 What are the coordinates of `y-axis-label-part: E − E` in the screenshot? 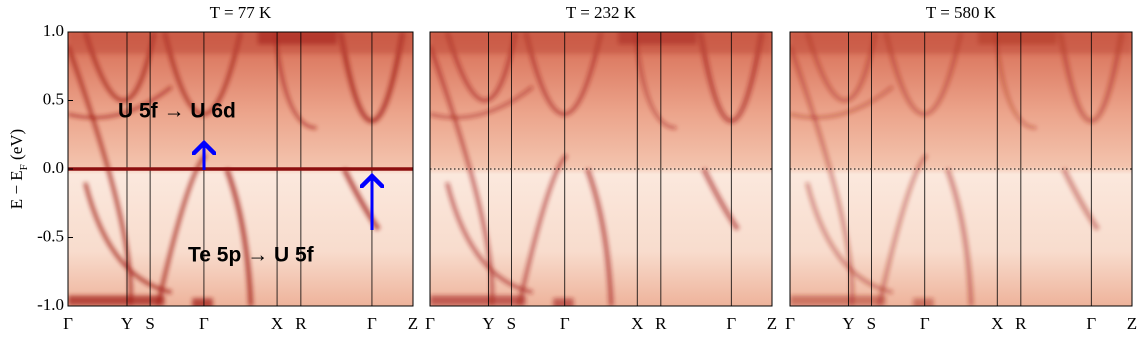 It's located at (16, 189).